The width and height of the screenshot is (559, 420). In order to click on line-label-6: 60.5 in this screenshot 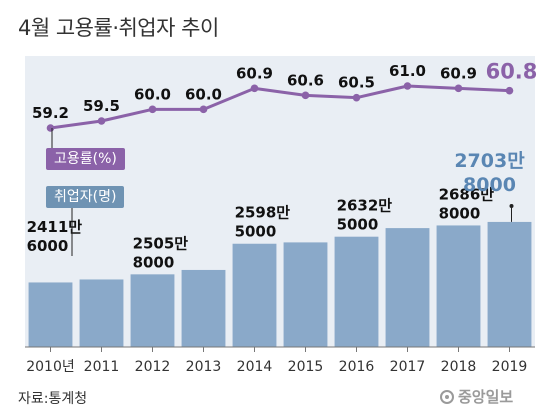, I will do `click(356, 83)`.